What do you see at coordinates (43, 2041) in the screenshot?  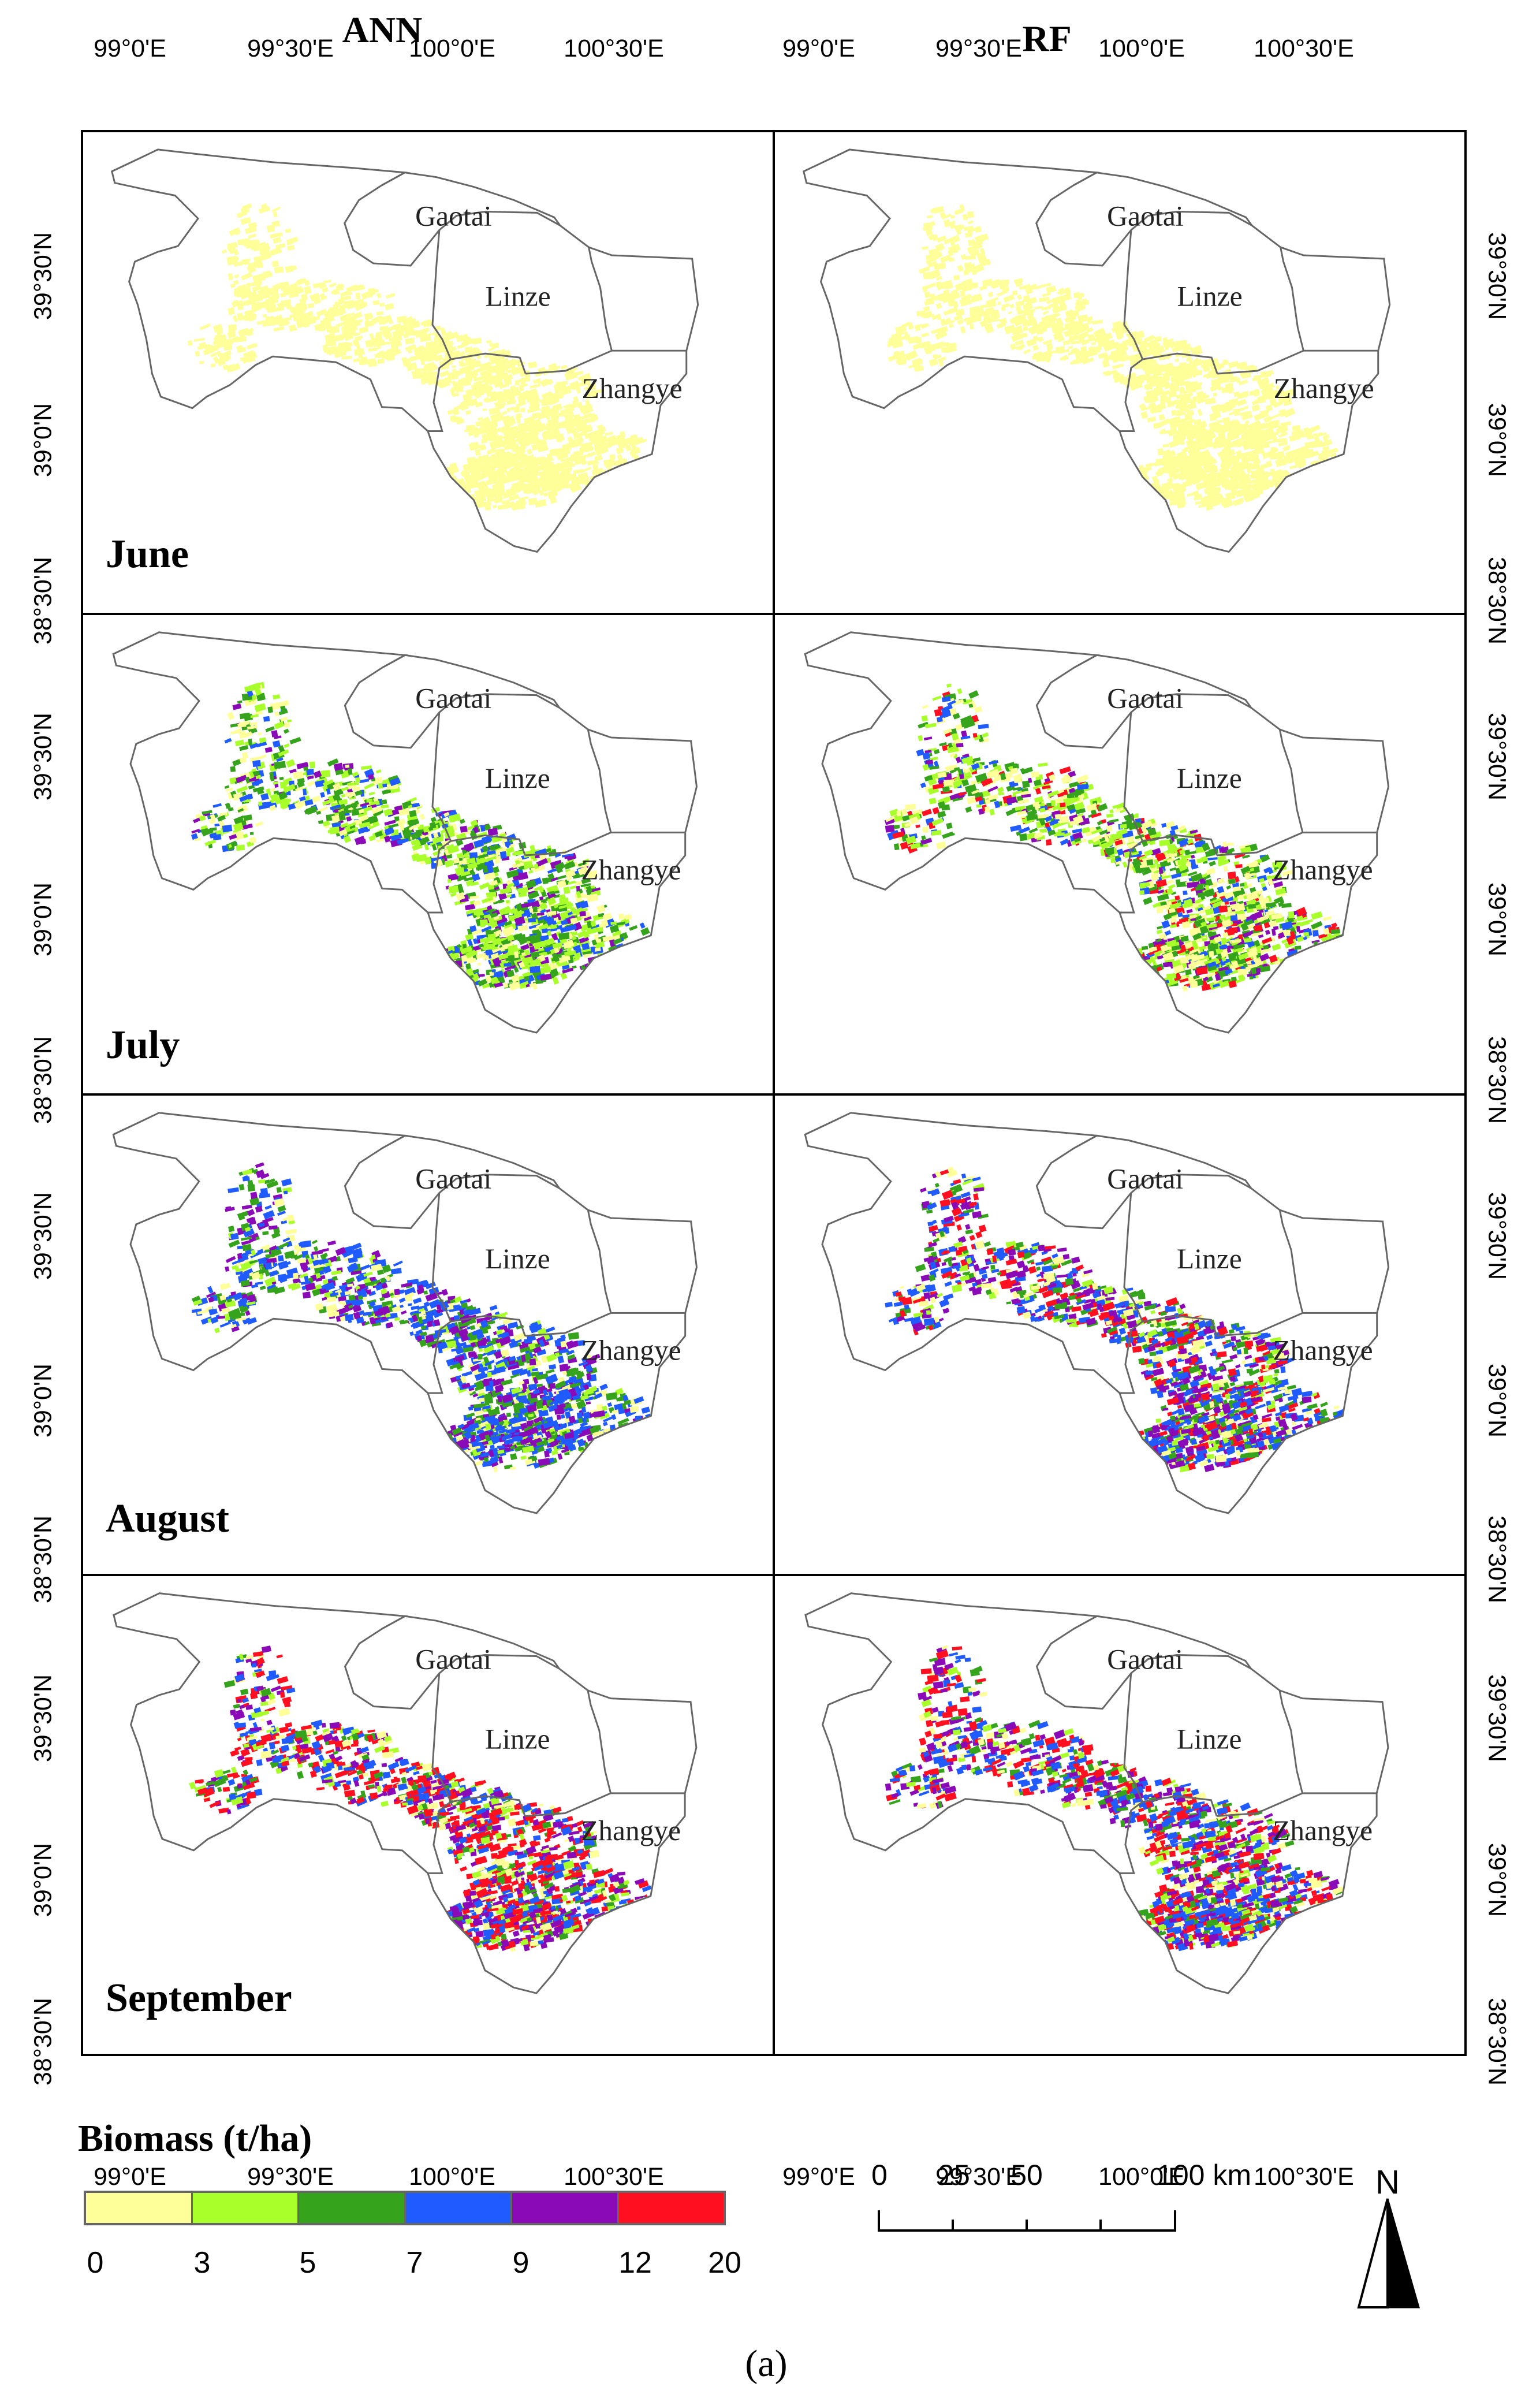 I see `lat-label-left: 38°30'N` at bounding box center [43, 2041].